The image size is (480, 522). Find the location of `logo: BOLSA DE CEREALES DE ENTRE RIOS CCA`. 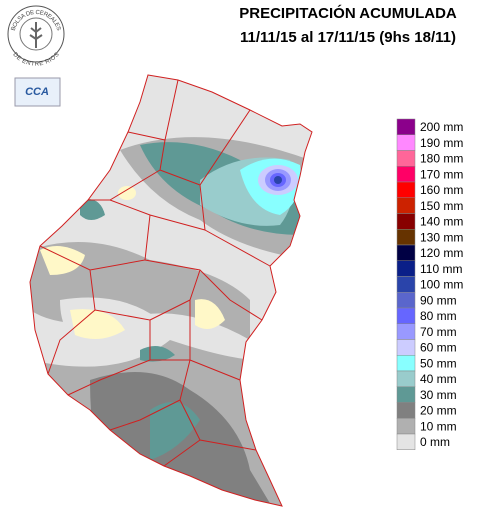

logo: BOLSA DE CEREALES DE ENTRE RIOS CCA is located at coordinates (36, 56).